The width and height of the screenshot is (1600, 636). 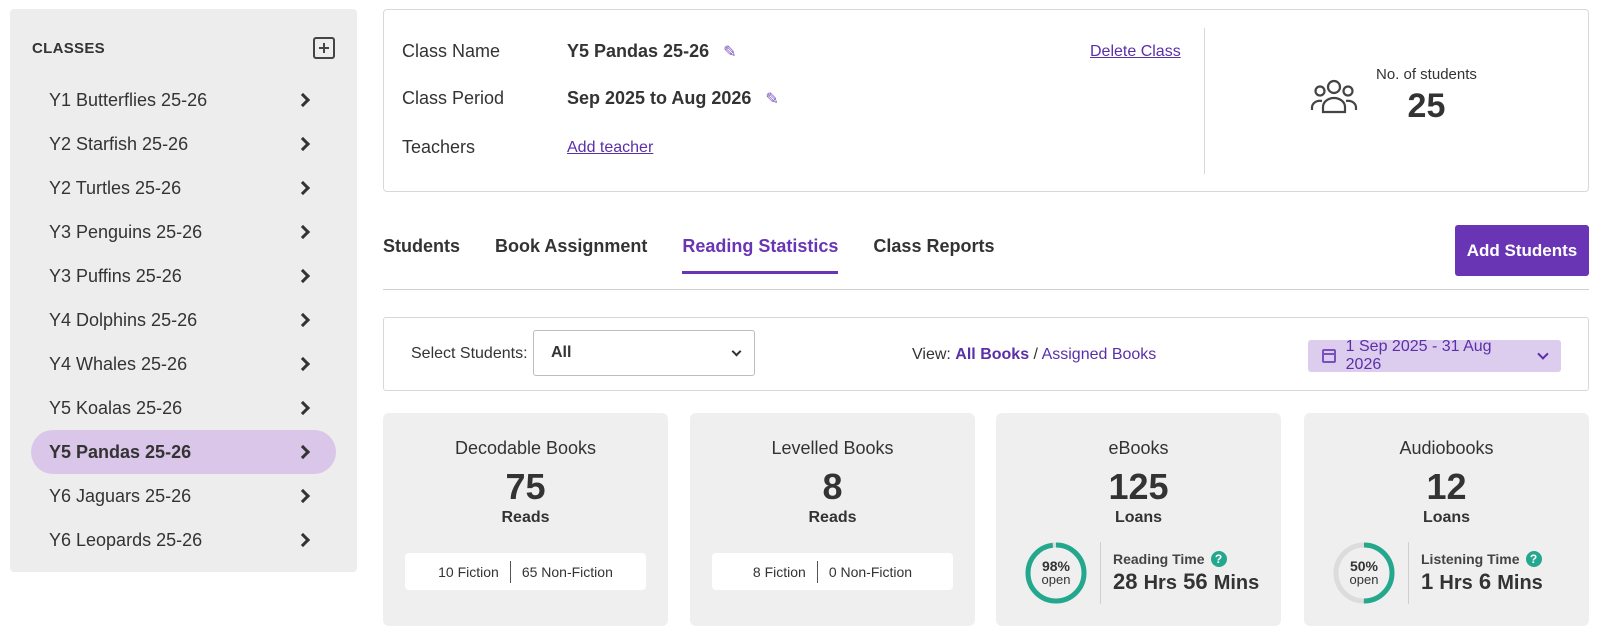 I want to click on class-item: Y2 Turtles 25-26, so click(x=183, y=188).